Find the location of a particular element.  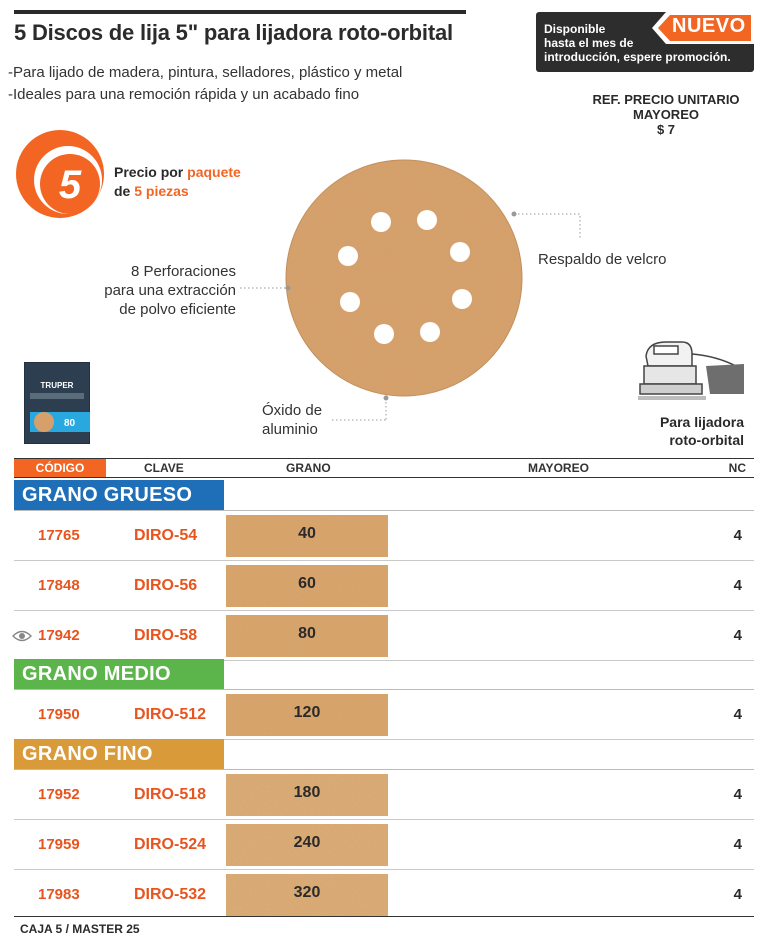

cell-codigo: 17983 is located at coordinates (59, 894).